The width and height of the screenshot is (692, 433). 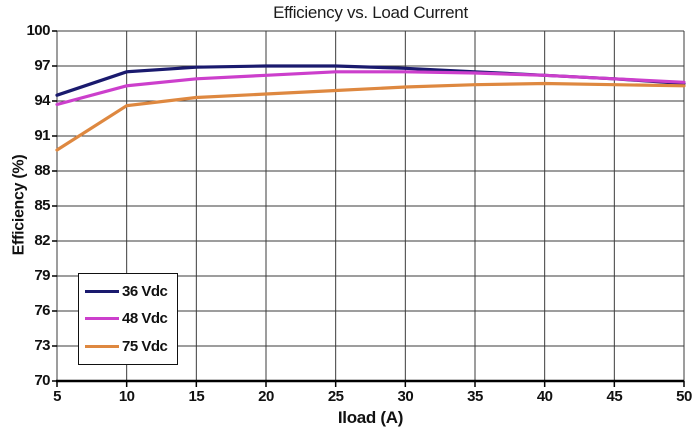 What do you see at coordinates (42, 240) in the screenshot?
I see `y-tick-label: 82` at bounding box center [42, 240].